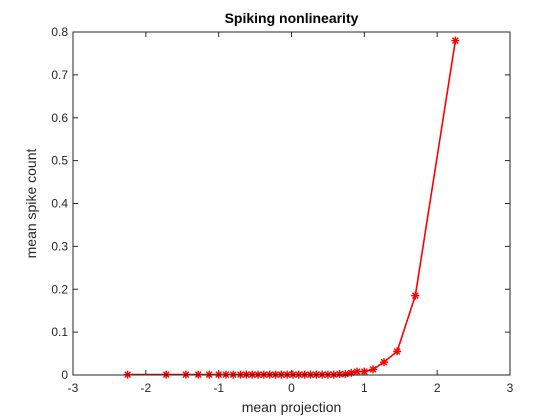  Describe the element at coordinates (59, 204) in the screenshot. I see `y-tick-label: 0.4` at that location.